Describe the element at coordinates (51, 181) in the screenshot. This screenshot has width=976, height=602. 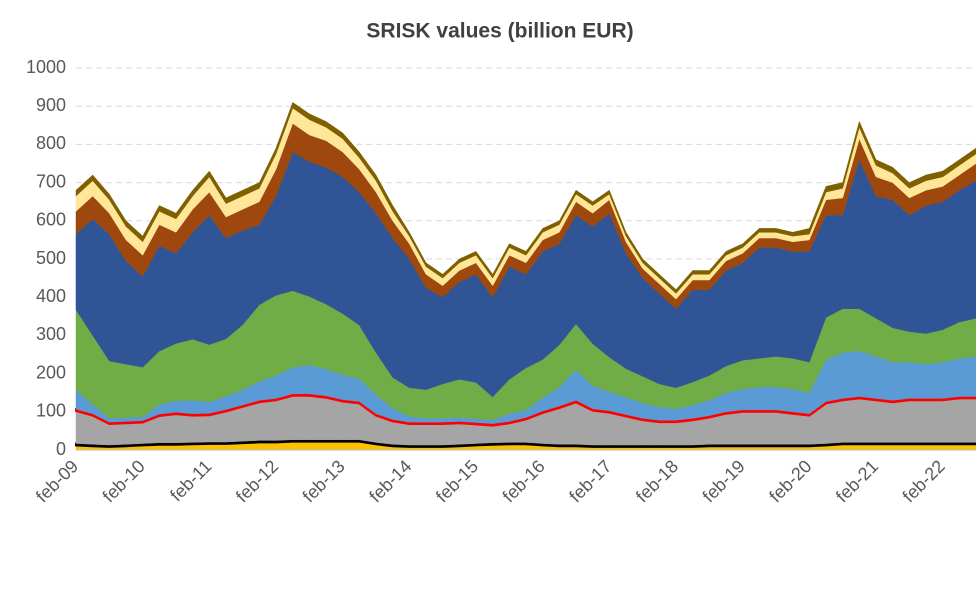
I see `y-tick-label: 700` at that location.